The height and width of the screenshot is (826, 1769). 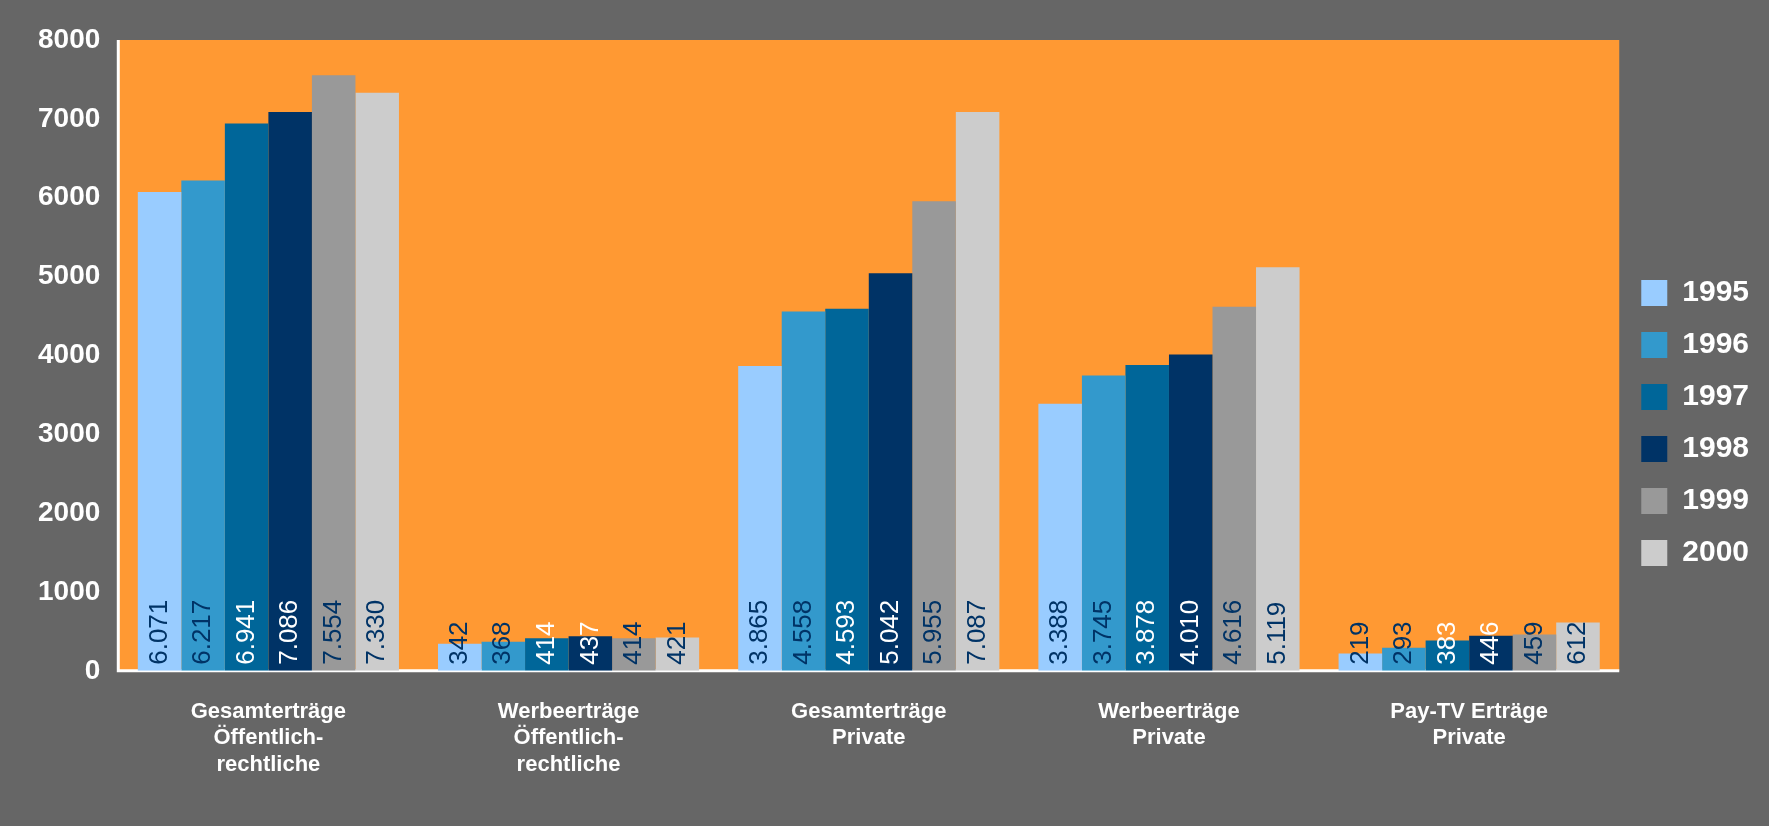 I want to click on data-label: 4.558, so click(x=801, y=632).